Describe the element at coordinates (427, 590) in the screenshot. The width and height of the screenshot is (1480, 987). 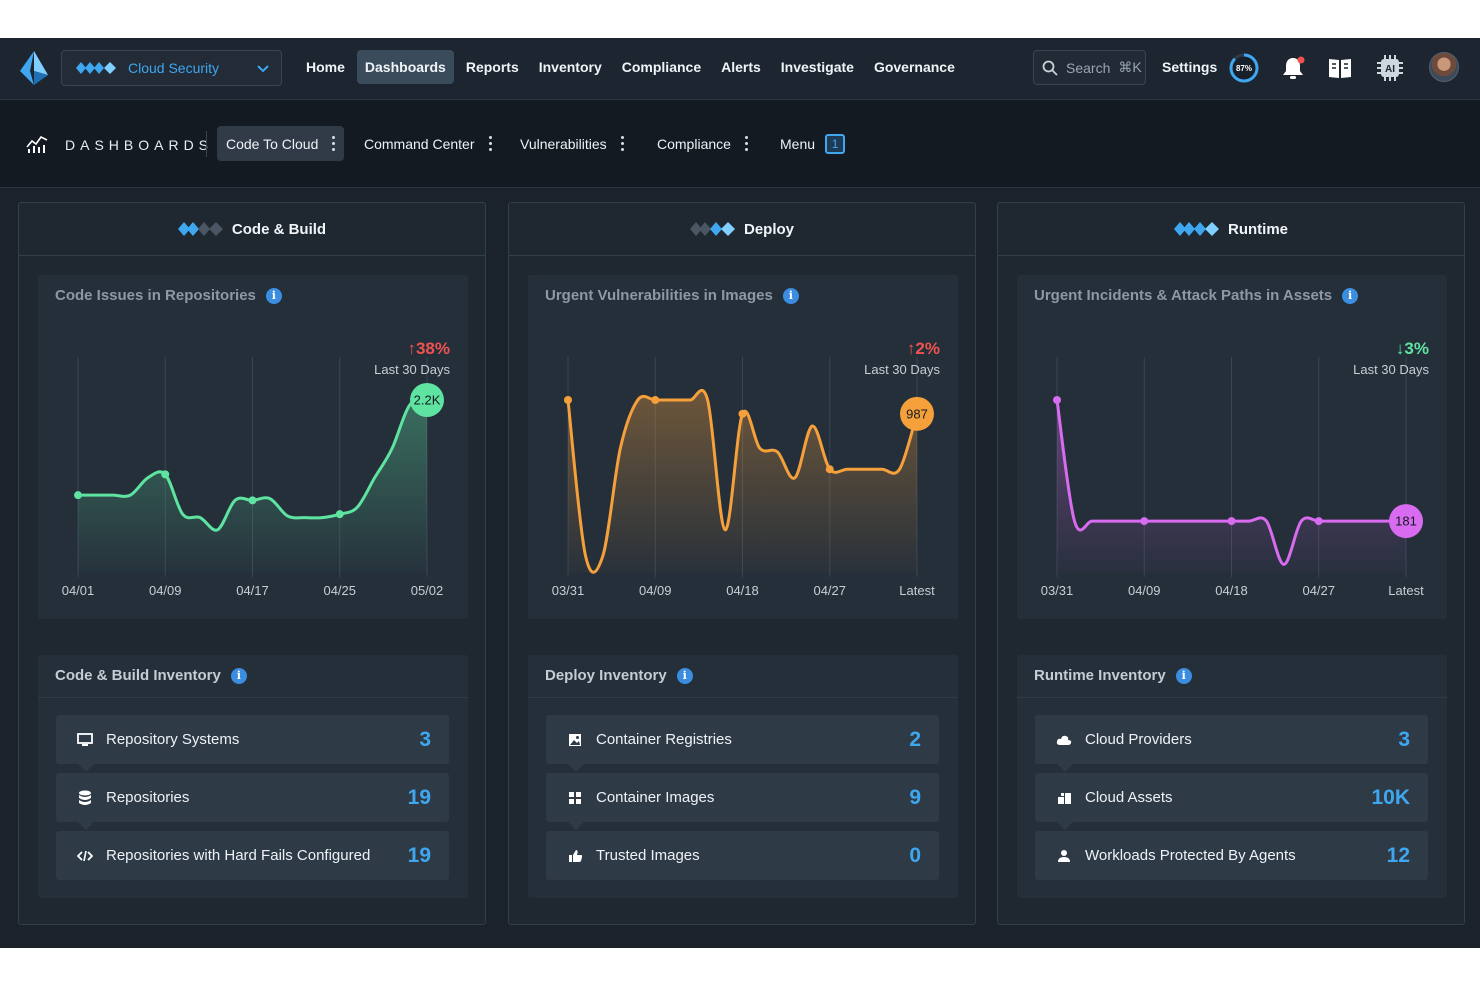
I see `x-tick-label: 05/02` at that location.